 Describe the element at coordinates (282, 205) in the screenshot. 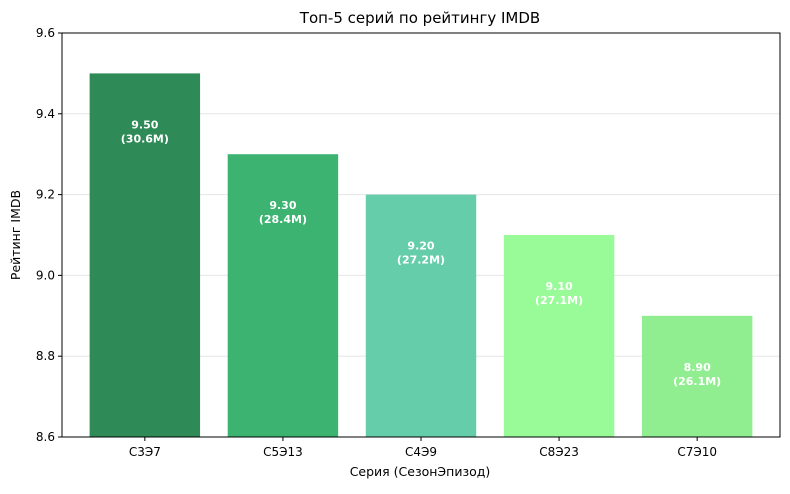

I see `bar-value-label: 9.30` at that location.